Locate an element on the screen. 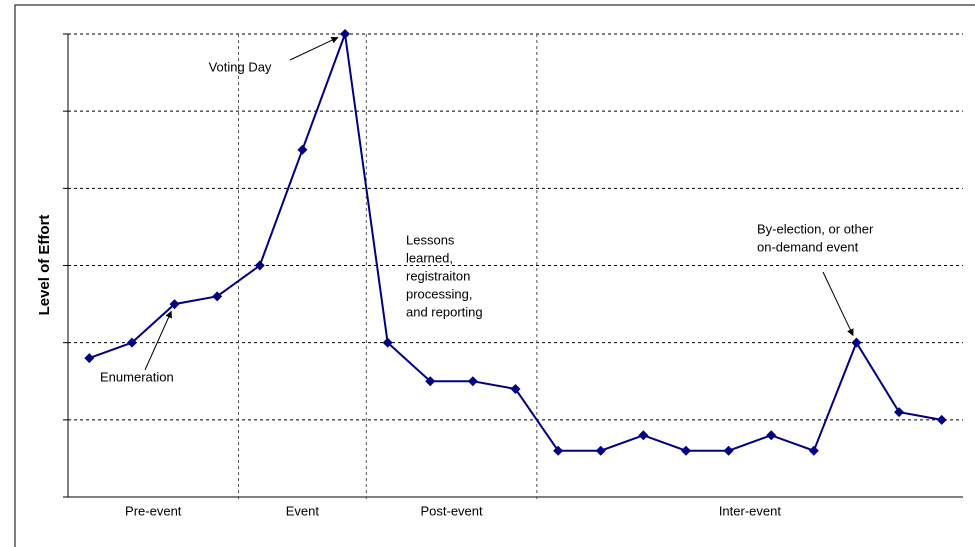 Image resolution: width=975 pixels, height=547 pixels. annotation: Enumeration is located at coordinates (137, 376).